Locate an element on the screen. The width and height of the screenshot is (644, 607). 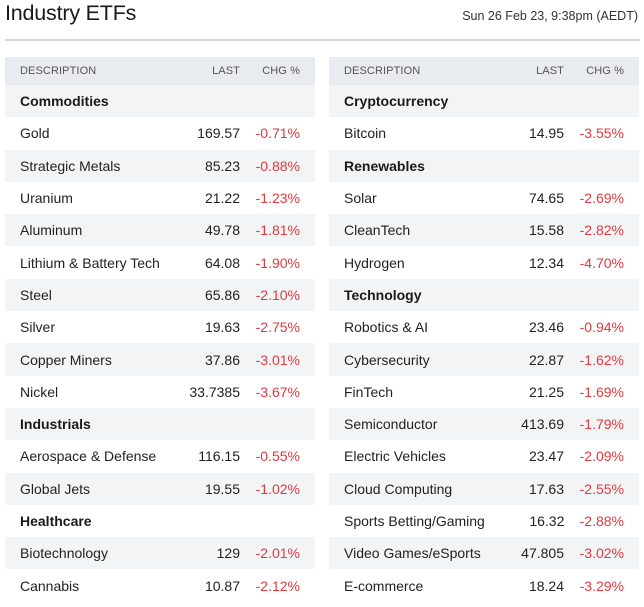
etf-name: Robotics & AI is located at coordinates (386, 327).